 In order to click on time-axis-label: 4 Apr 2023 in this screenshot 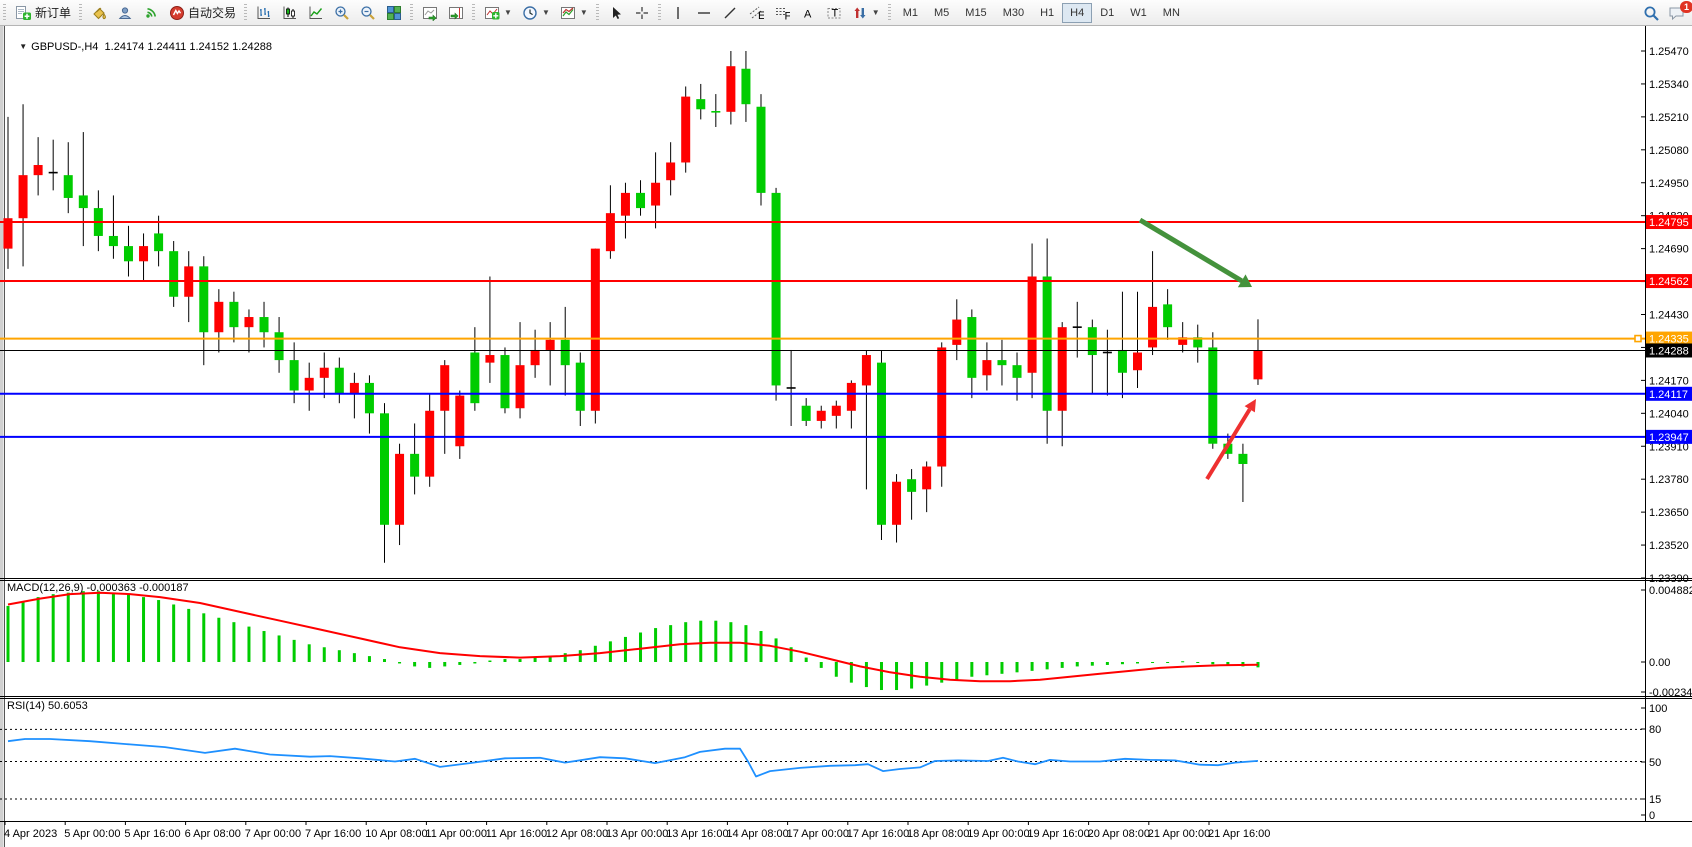, I will do `click(30, 834)`.